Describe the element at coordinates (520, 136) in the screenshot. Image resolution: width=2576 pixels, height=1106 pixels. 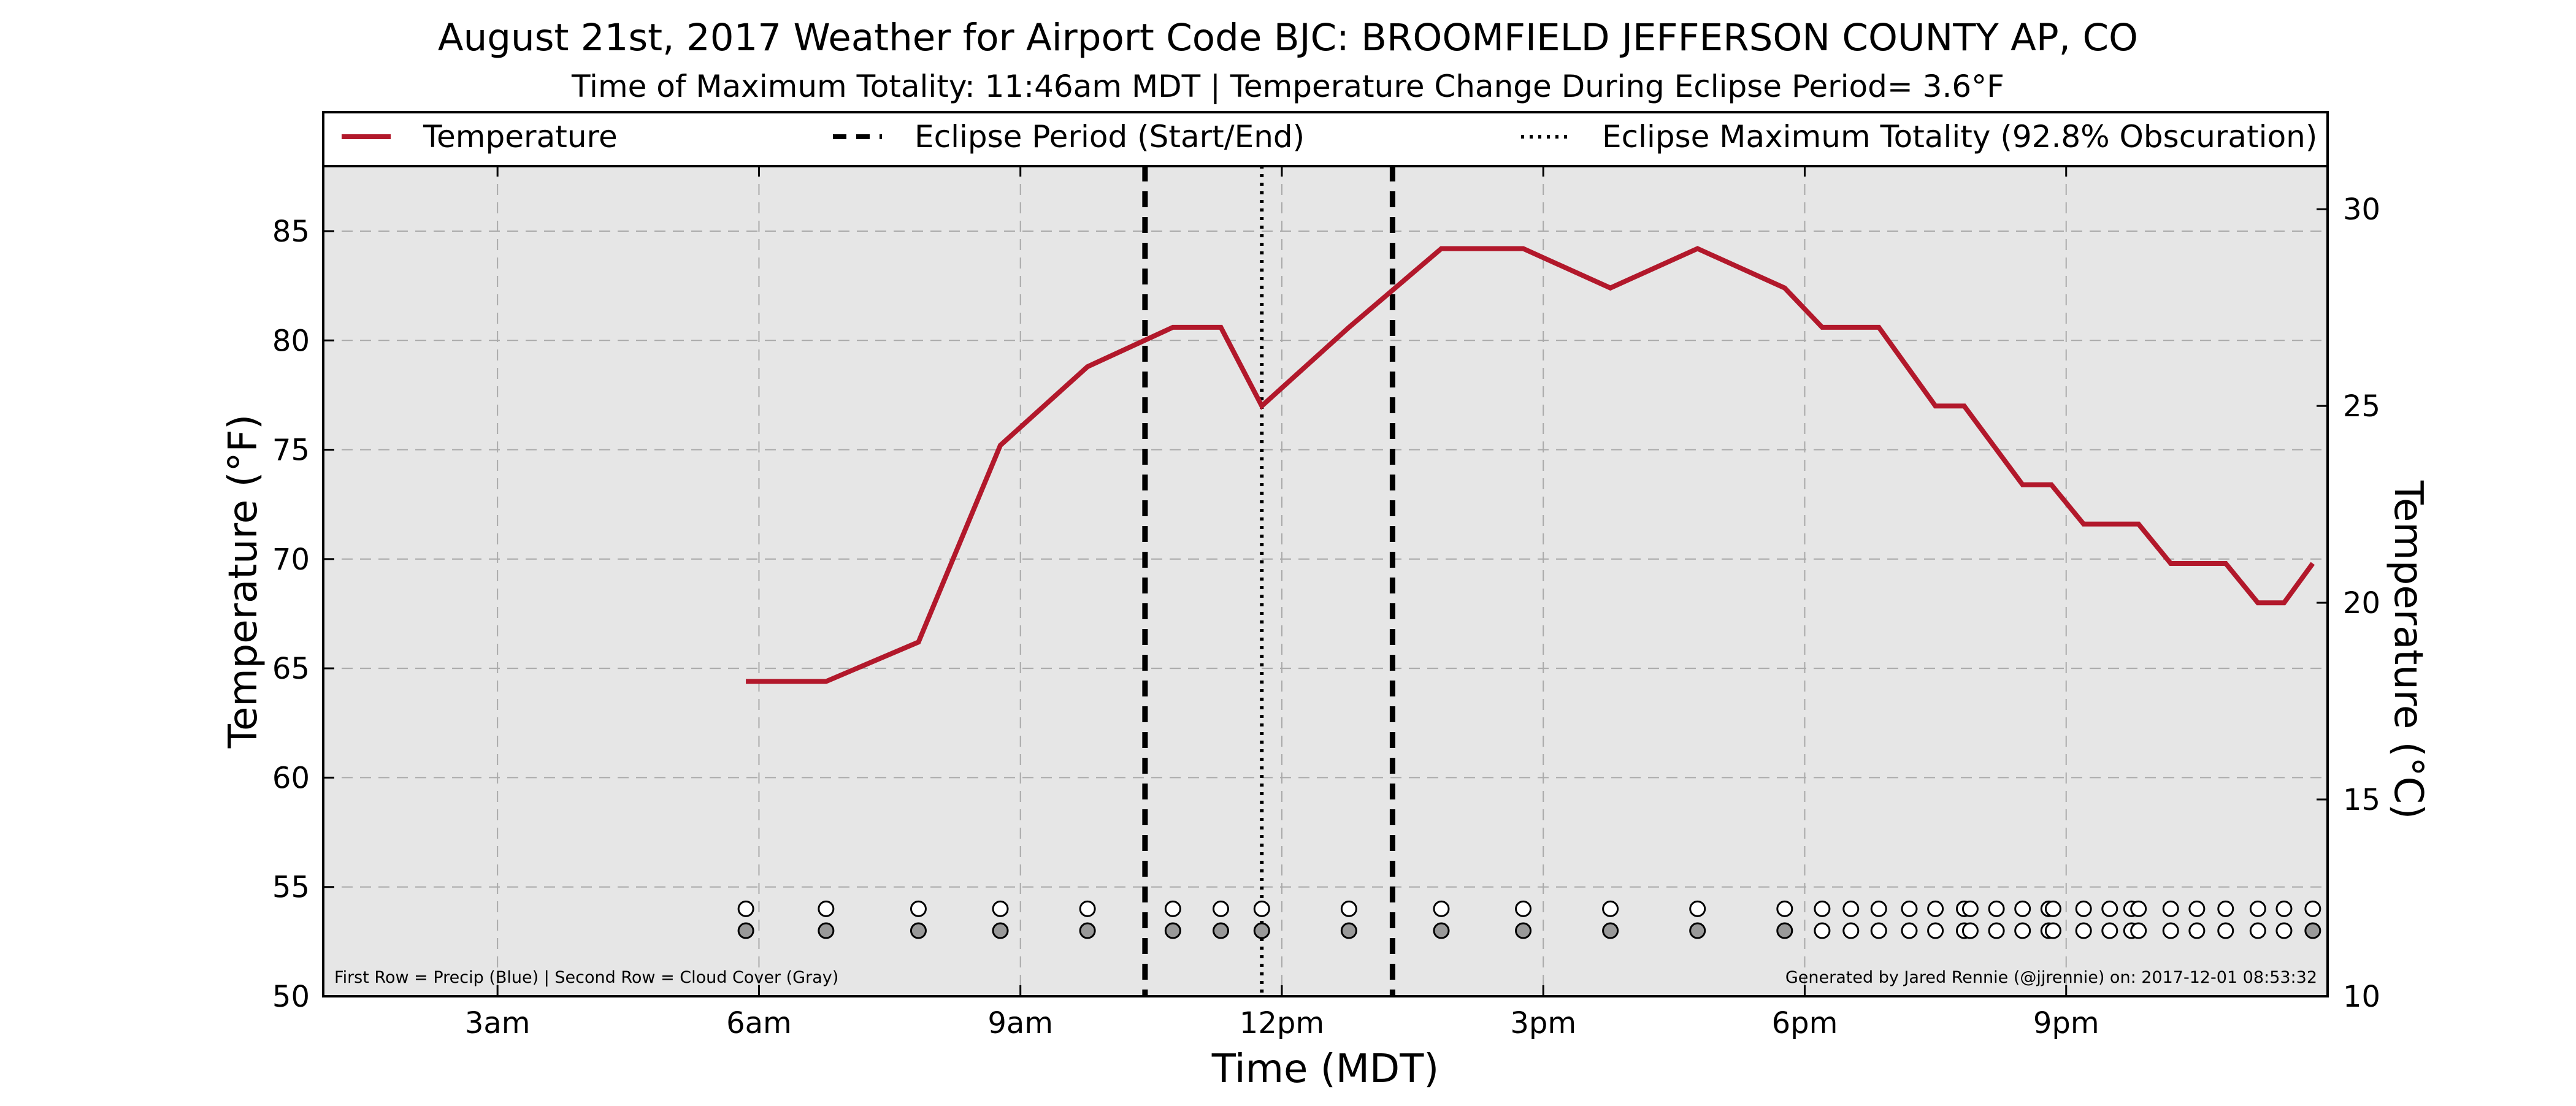
I see `legend-temperature-label: Temperature` at that location.